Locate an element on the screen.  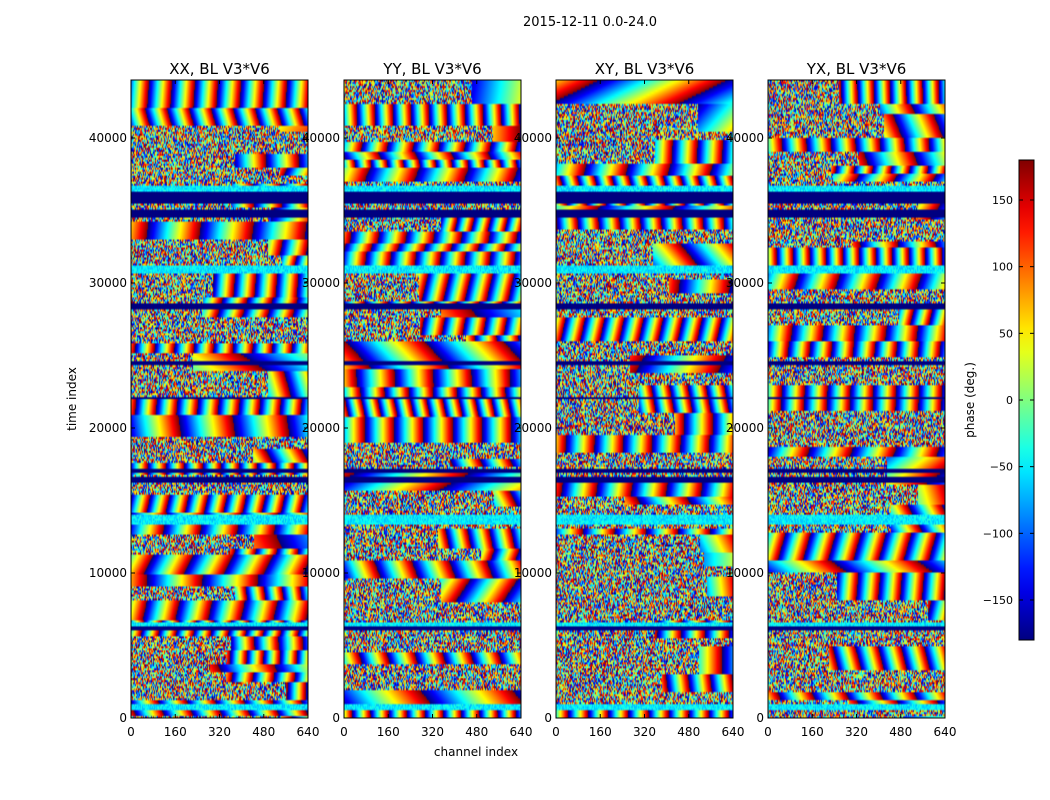
panel-title: XY, BL V3*V6 is located at coordinates (645, 69).